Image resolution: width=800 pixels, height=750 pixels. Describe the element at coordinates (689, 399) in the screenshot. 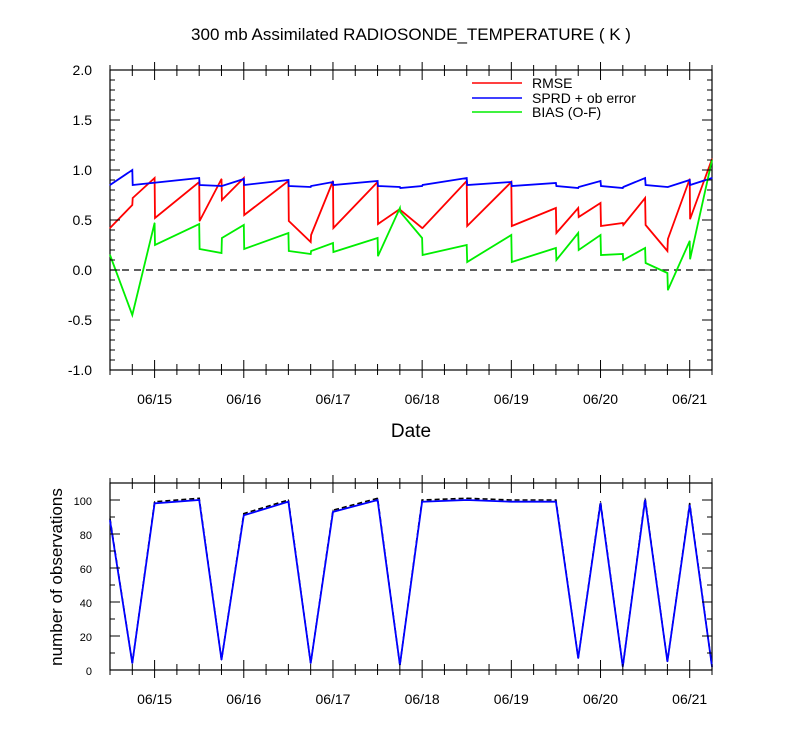

I see `top-x-tick-label: 06/21` at that location.